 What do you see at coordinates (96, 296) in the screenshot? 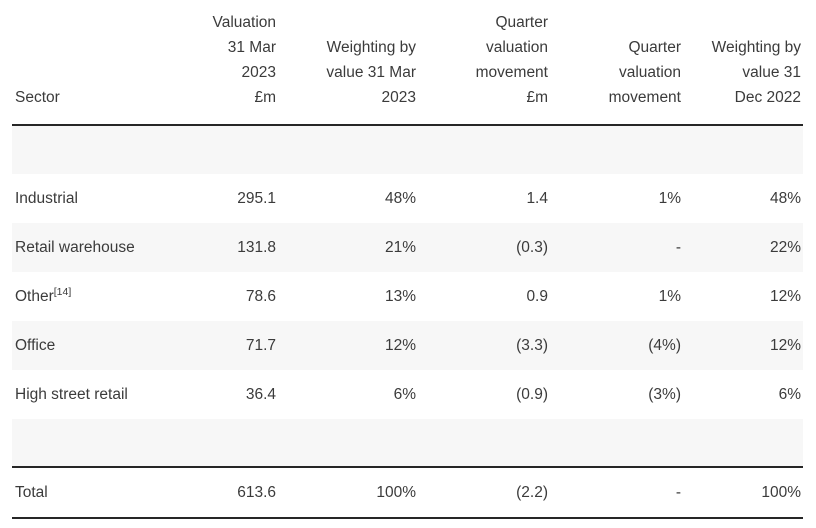
I see `sector-cell: Other[14]` at bounding box center [96, 296].